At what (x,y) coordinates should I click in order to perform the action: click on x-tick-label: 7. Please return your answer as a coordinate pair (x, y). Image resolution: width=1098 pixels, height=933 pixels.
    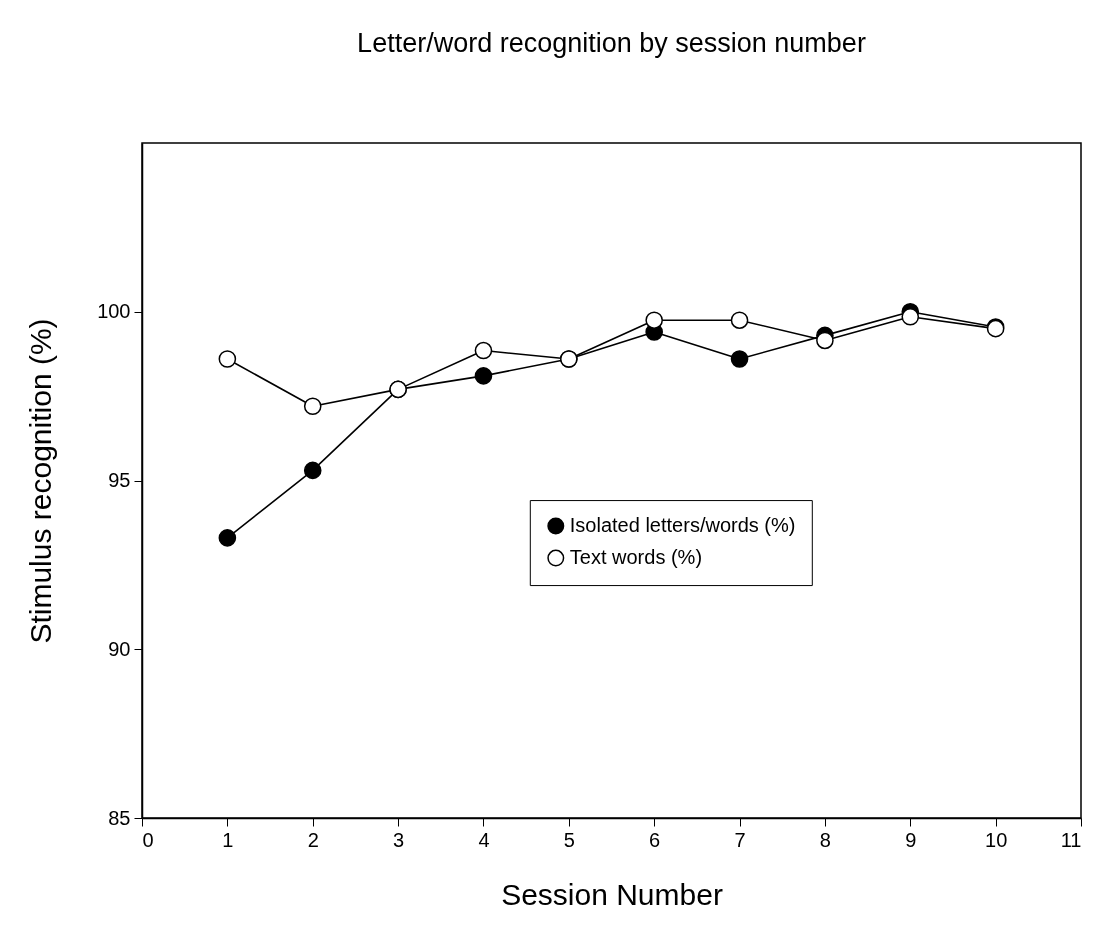
    Looking at the image, I should click on (740, 839).